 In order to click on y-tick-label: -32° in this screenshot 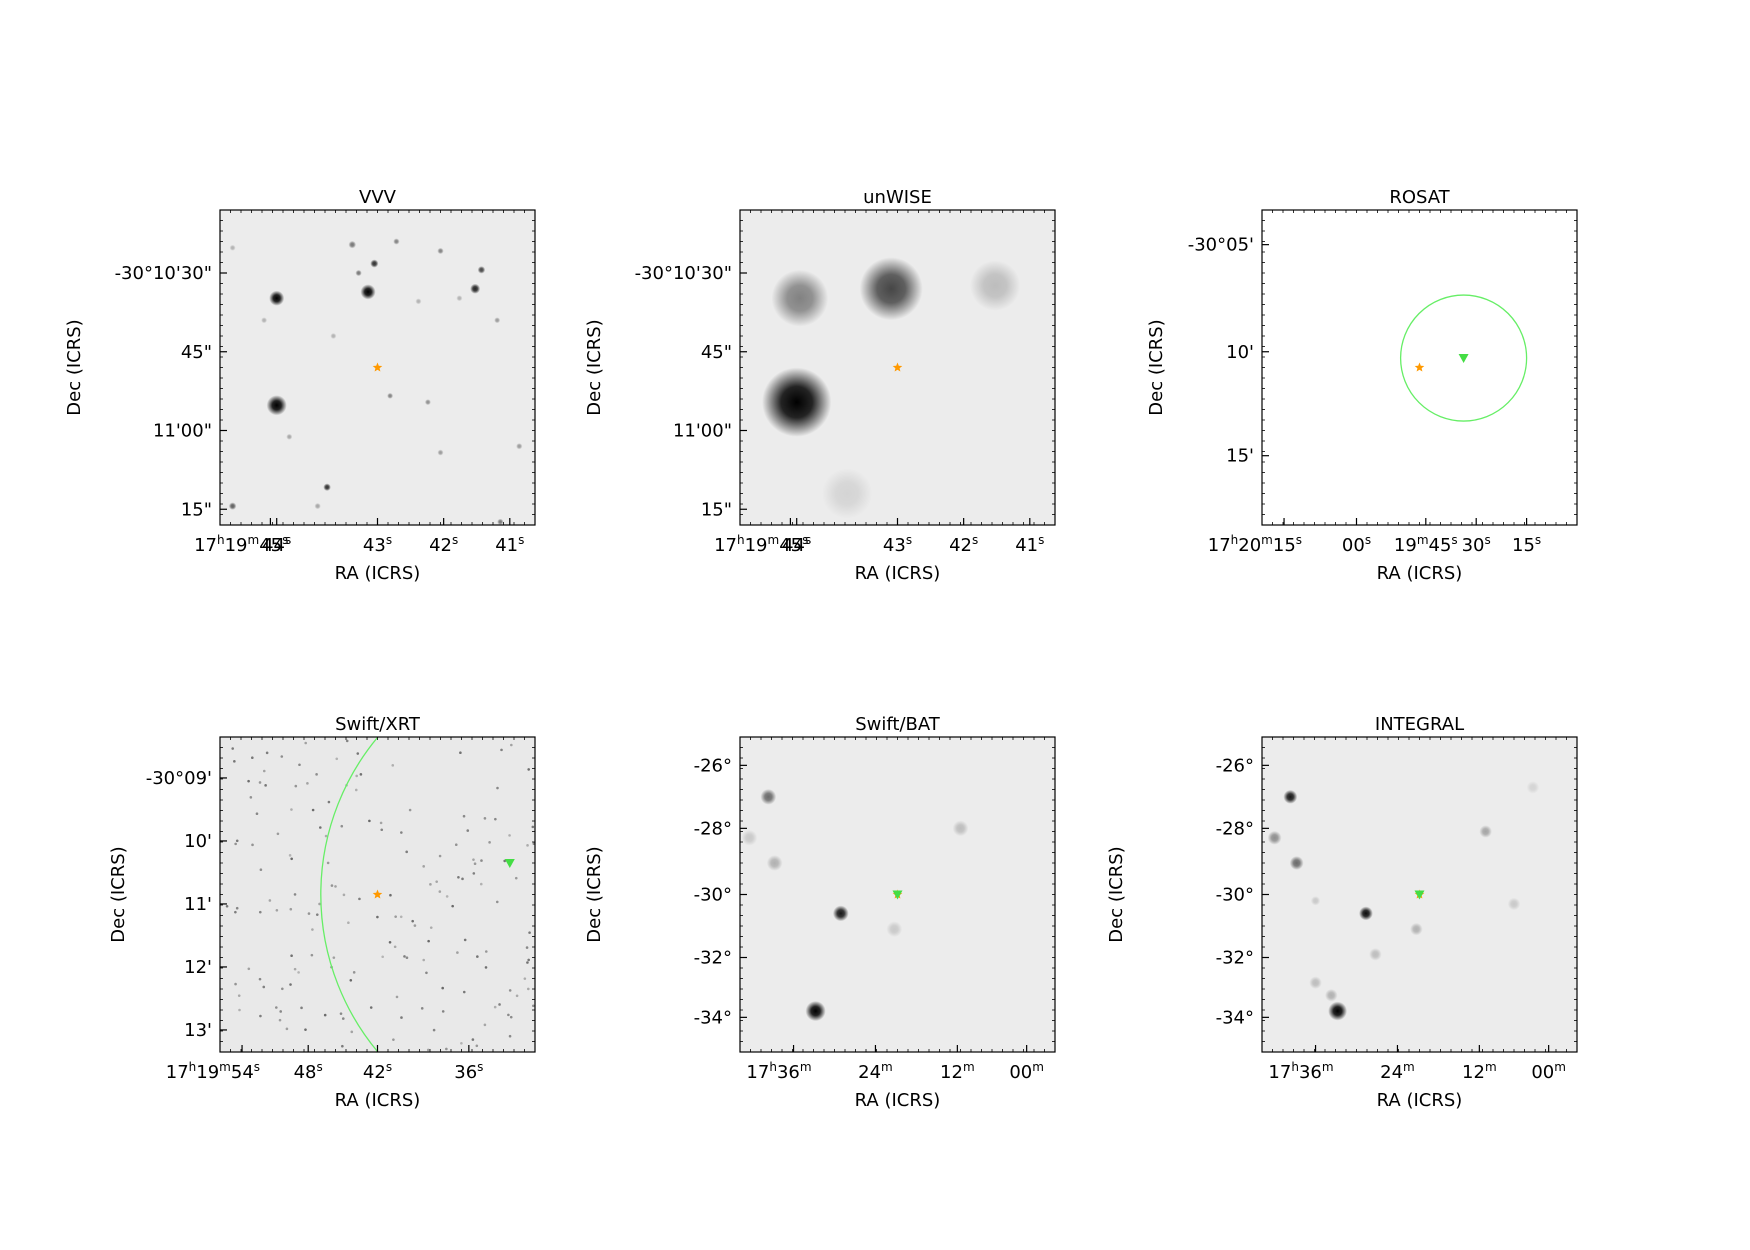, I will do `click(1235, 958)`.